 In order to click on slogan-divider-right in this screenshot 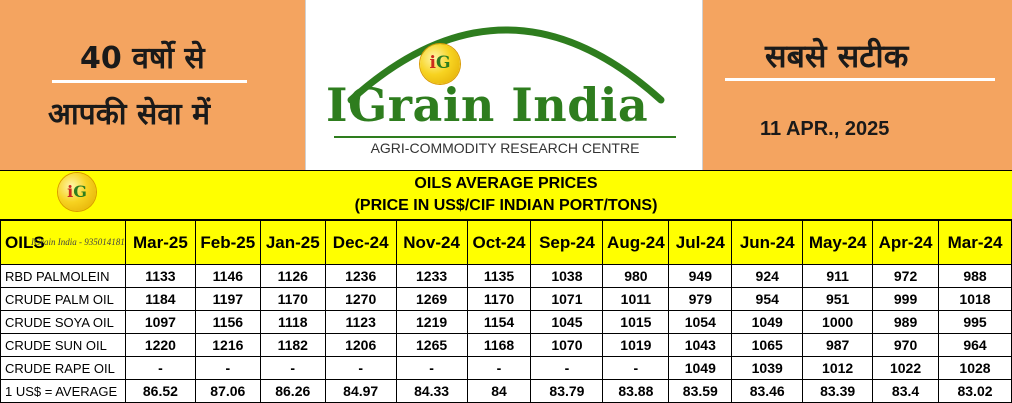, I will do `click(860, 79)`.